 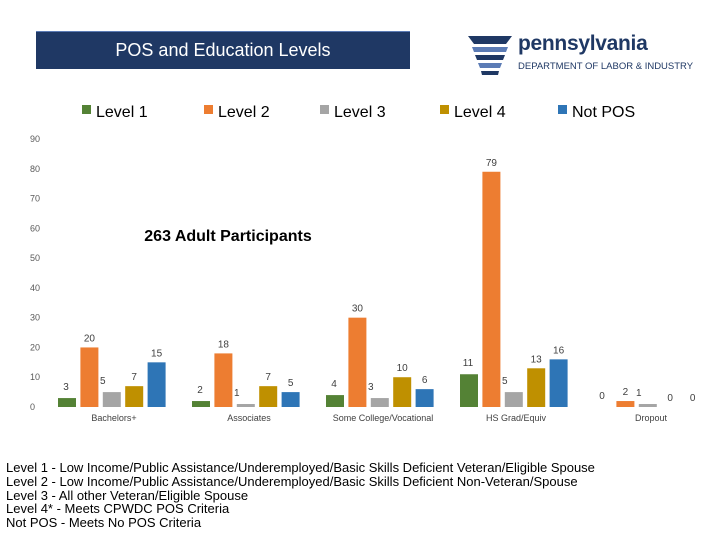 I want to click on y-tick-label: 90, so click(x=35, y=139).